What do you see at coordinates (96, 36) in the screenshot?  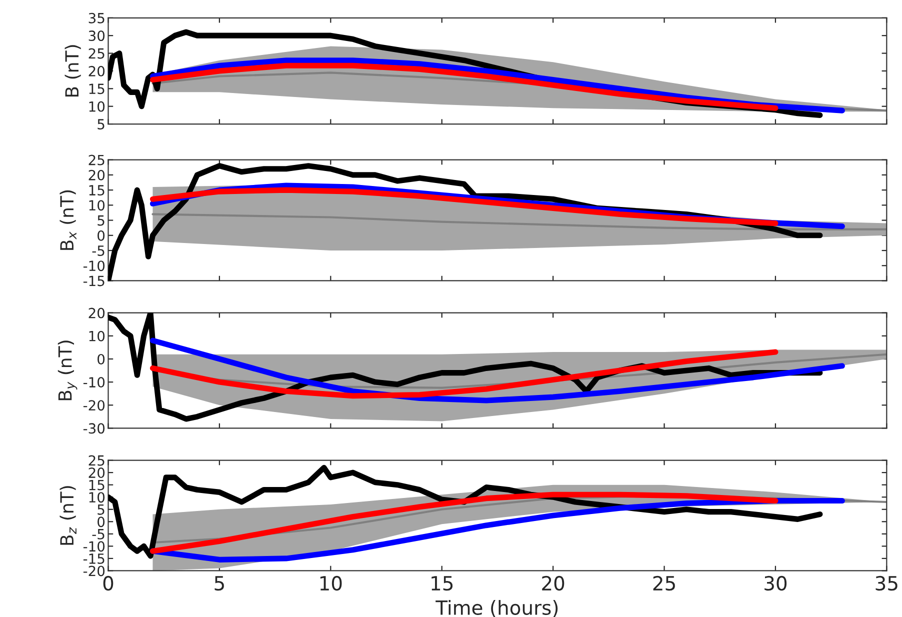 I see `y-tick-label: 30` at bounding box center [96, 36].